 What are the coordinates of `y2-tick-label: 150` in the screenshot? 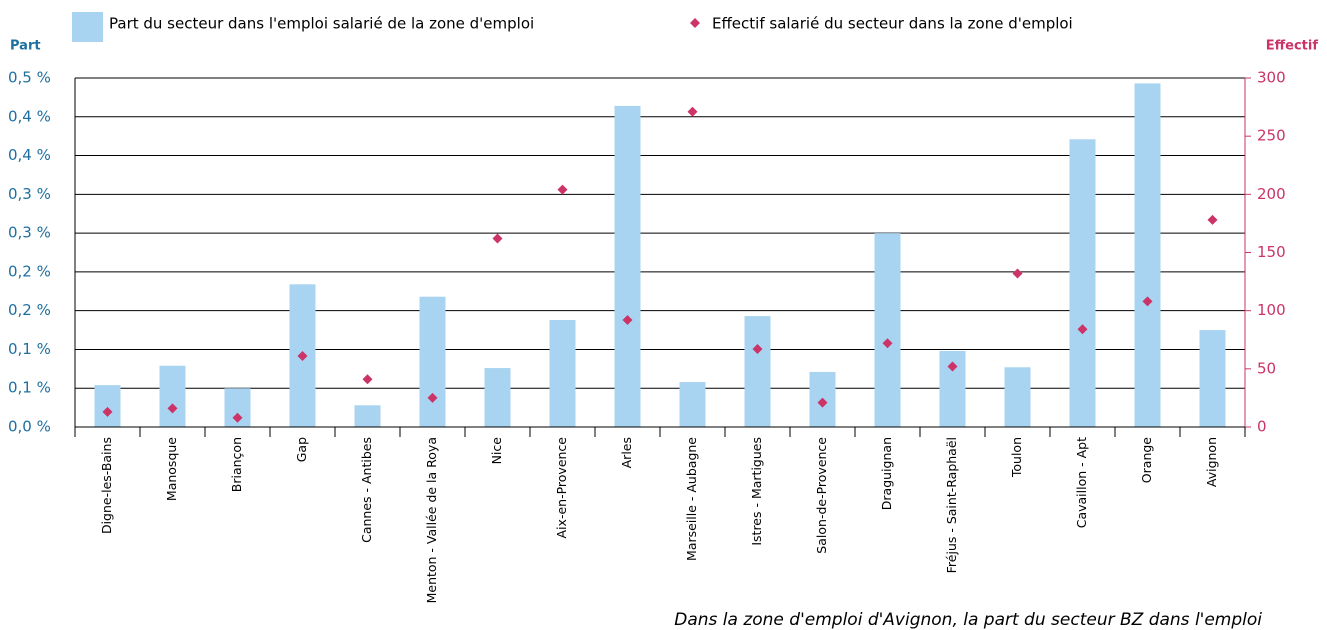 It's located at (1271, 252).